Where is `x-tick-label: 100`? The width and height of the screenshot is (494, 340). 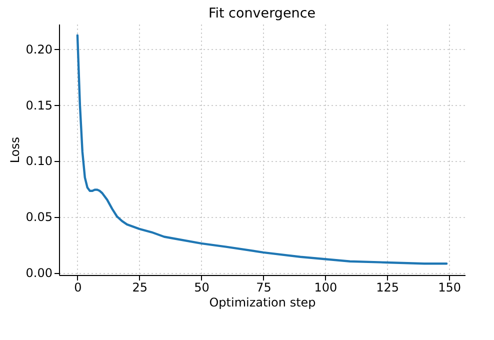
x-tick-label: 100 is located at coordinates (326, 287).